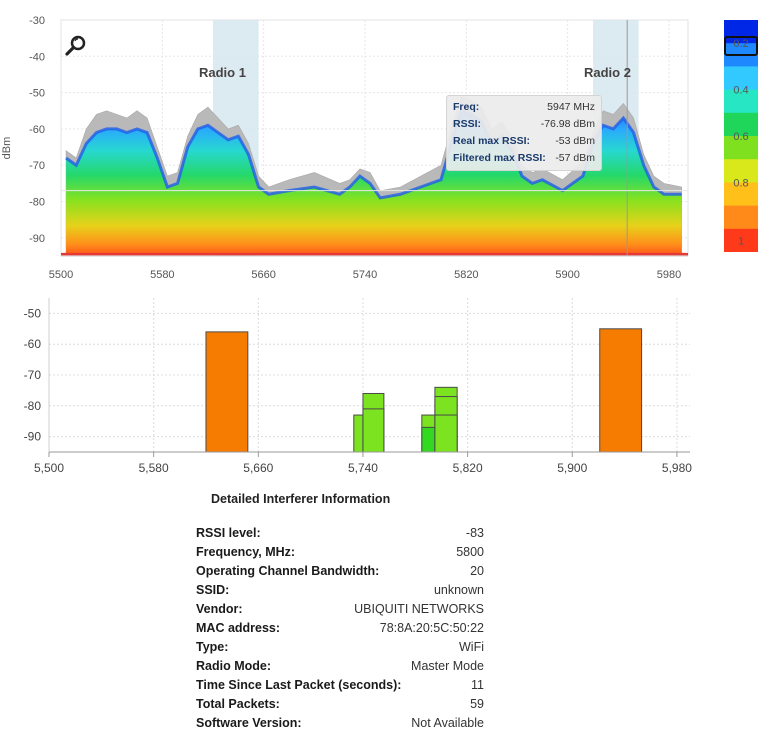 The height and width of the screenshot is (750, 778). I want to click on density-legend: 0.2 0.4 0.6 0.8 1, so click(741, 136).